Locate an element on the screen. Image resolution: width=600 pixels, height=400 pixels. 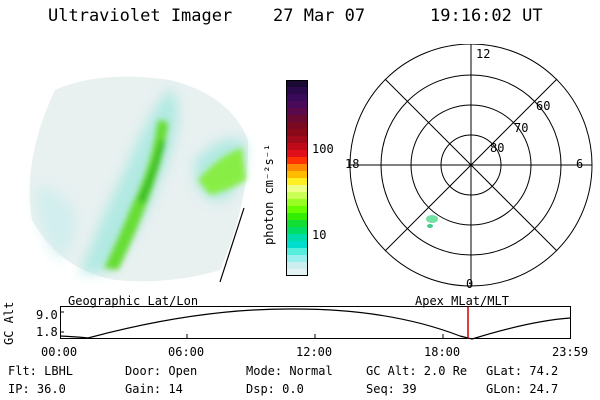
glat-info: GLat: 74.2 is located at coordinates (522, 371).